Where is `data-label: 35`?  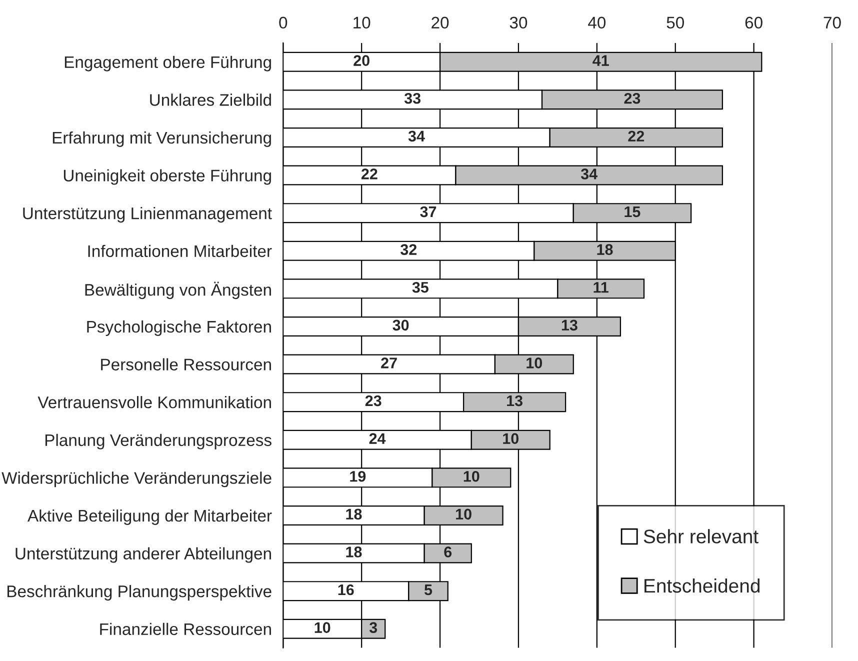
data-label: 35 is located at coordinates (420, 287).